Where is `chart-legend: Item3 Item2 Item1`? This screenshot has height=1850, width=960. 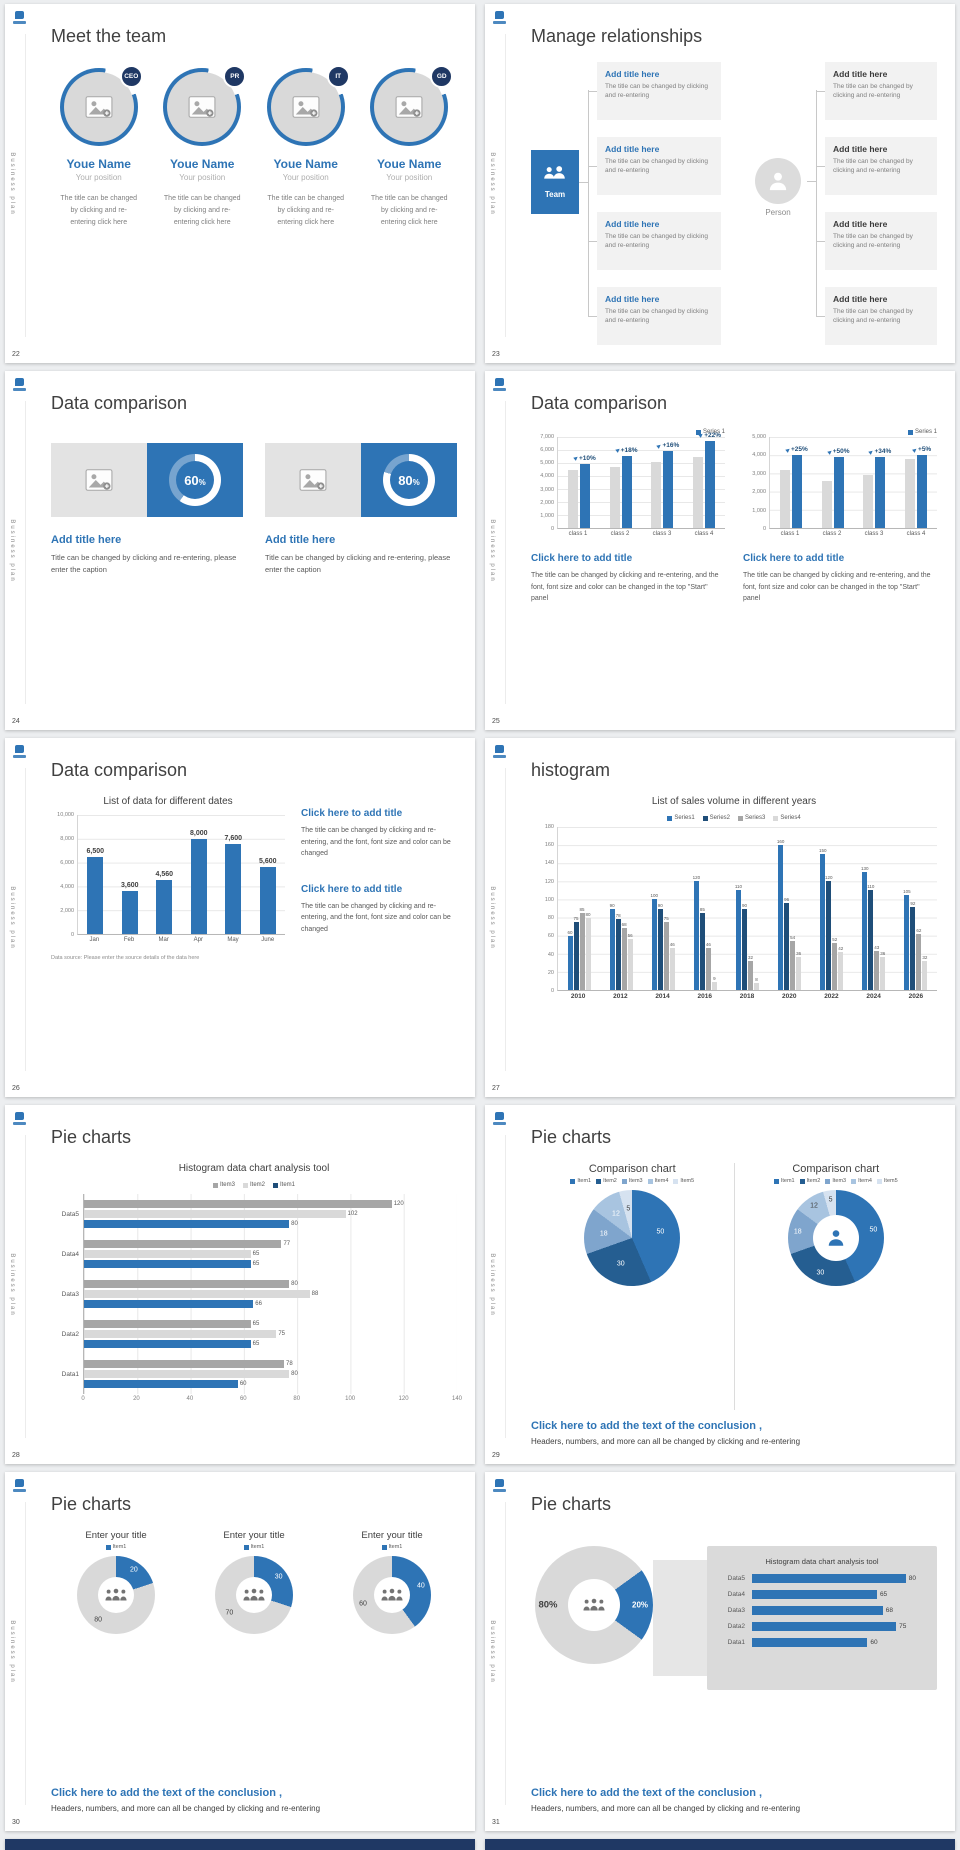 chart-legend: Item3 Item2 Item1 is located at coordinates (254, 1185).